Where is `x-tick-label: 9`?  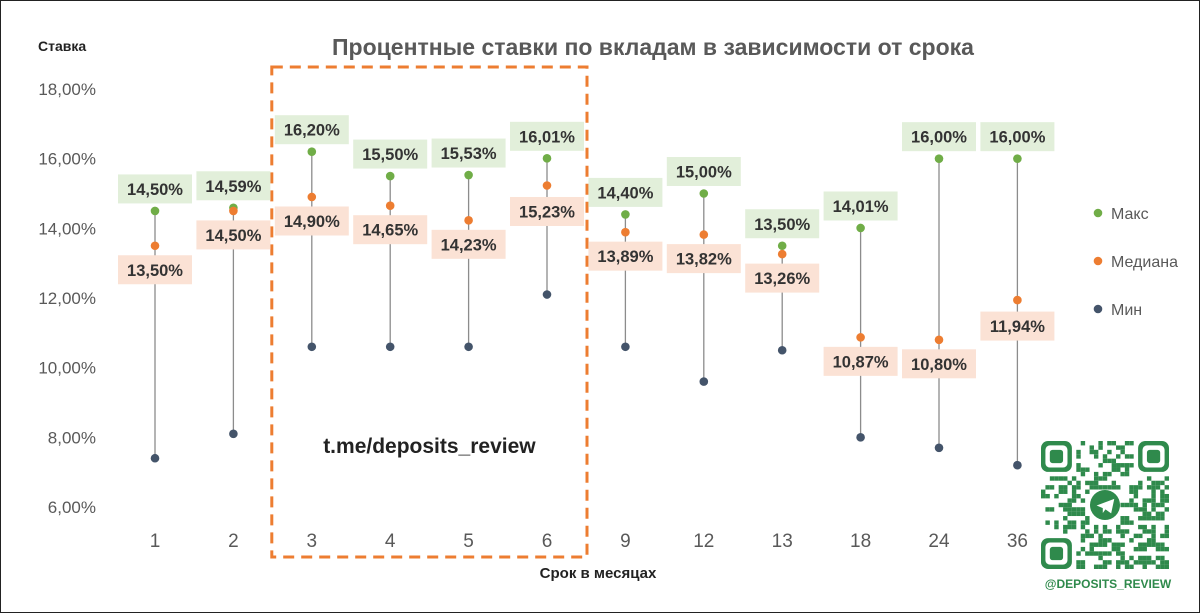
x-tick-label: 9 is located at coordinates (625, 541).